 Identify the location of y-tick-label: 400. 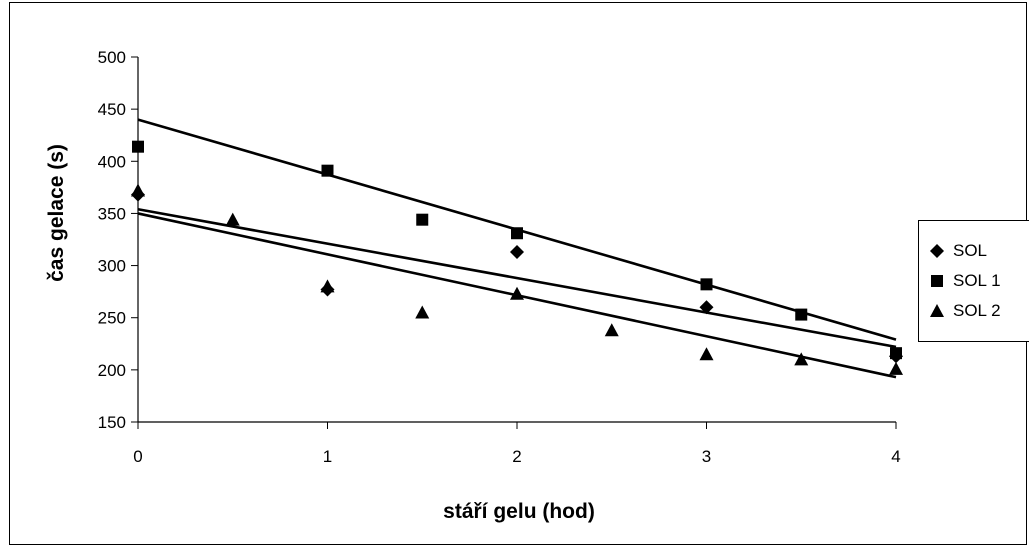
(112, 161).